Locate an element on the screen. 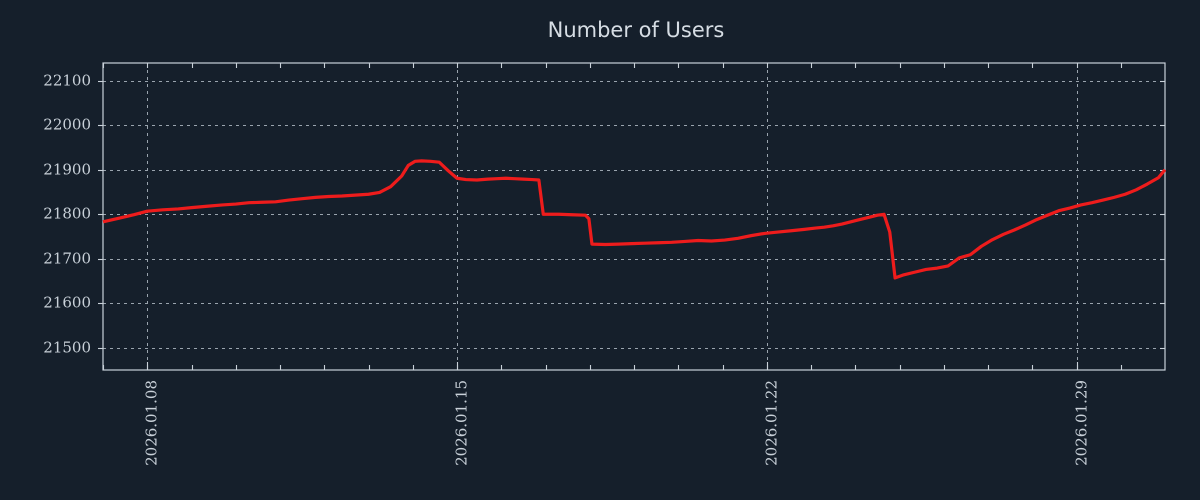 Image resolution: width=1200 pixels, height=500 pixels. y-axis-tick-labels: 21500 21600 21700 21800 21900 22000 22100 is located at coordinates (67, 214).